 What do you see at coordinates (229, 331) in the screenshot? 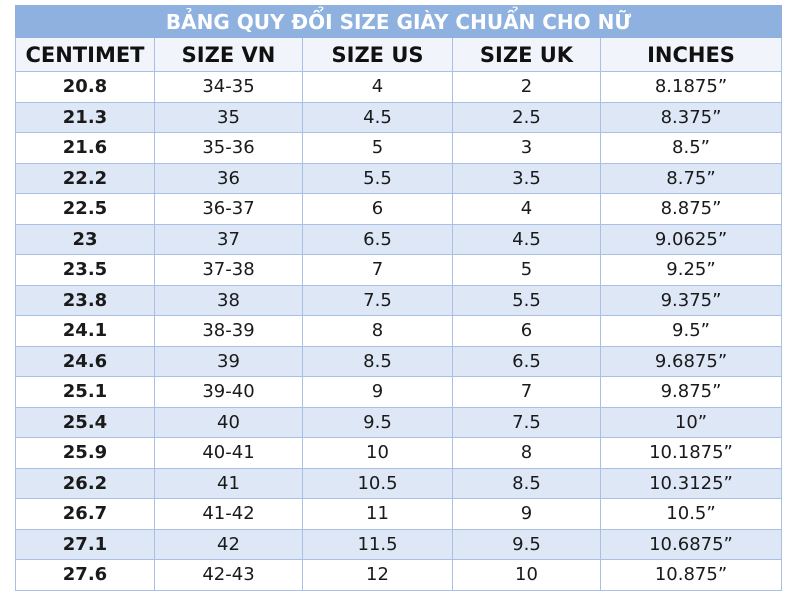
I see `table-cell: 38-39` at bounding box center [229, 331].